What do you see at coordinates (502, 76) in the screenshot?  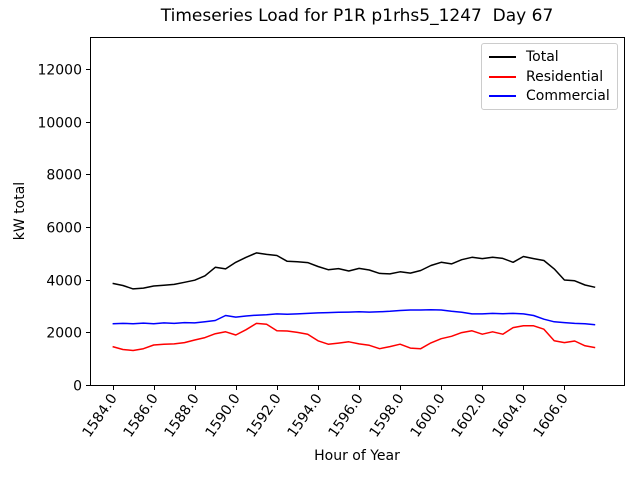 I see `legend-swatch-residential` at bounding box center [502, 76].